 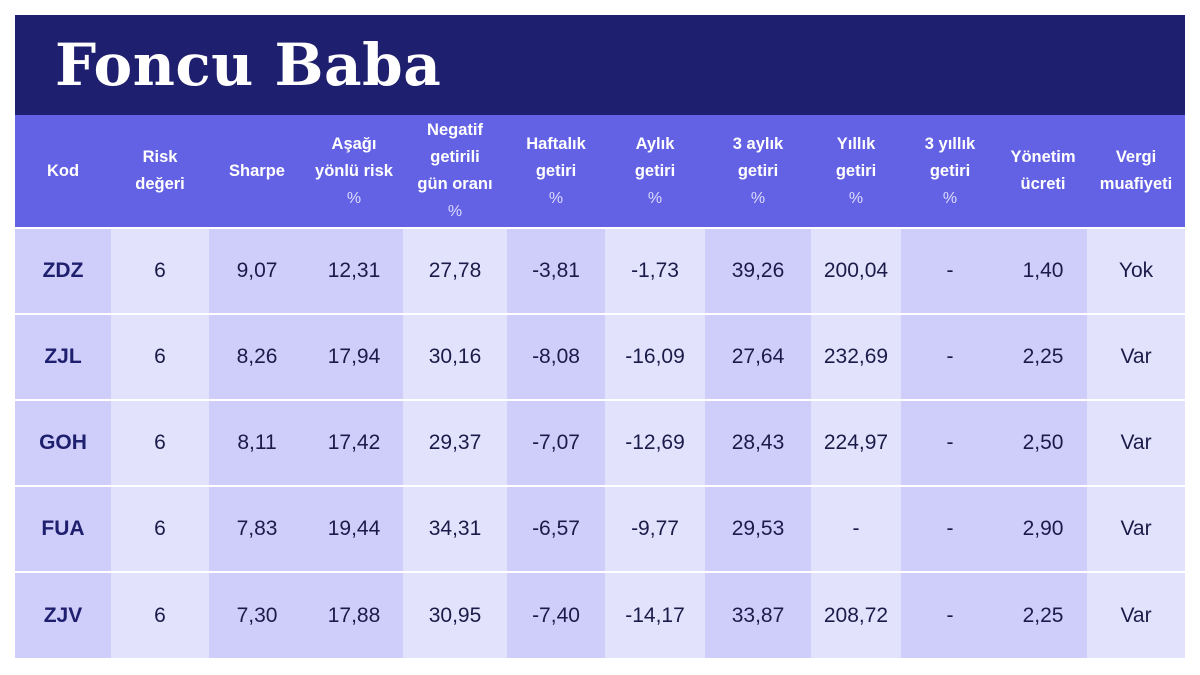 What do you see at coordinates (354, 356) in the screenshot?
I see `table-cell: 17,94` at bounding box center [354, 356].